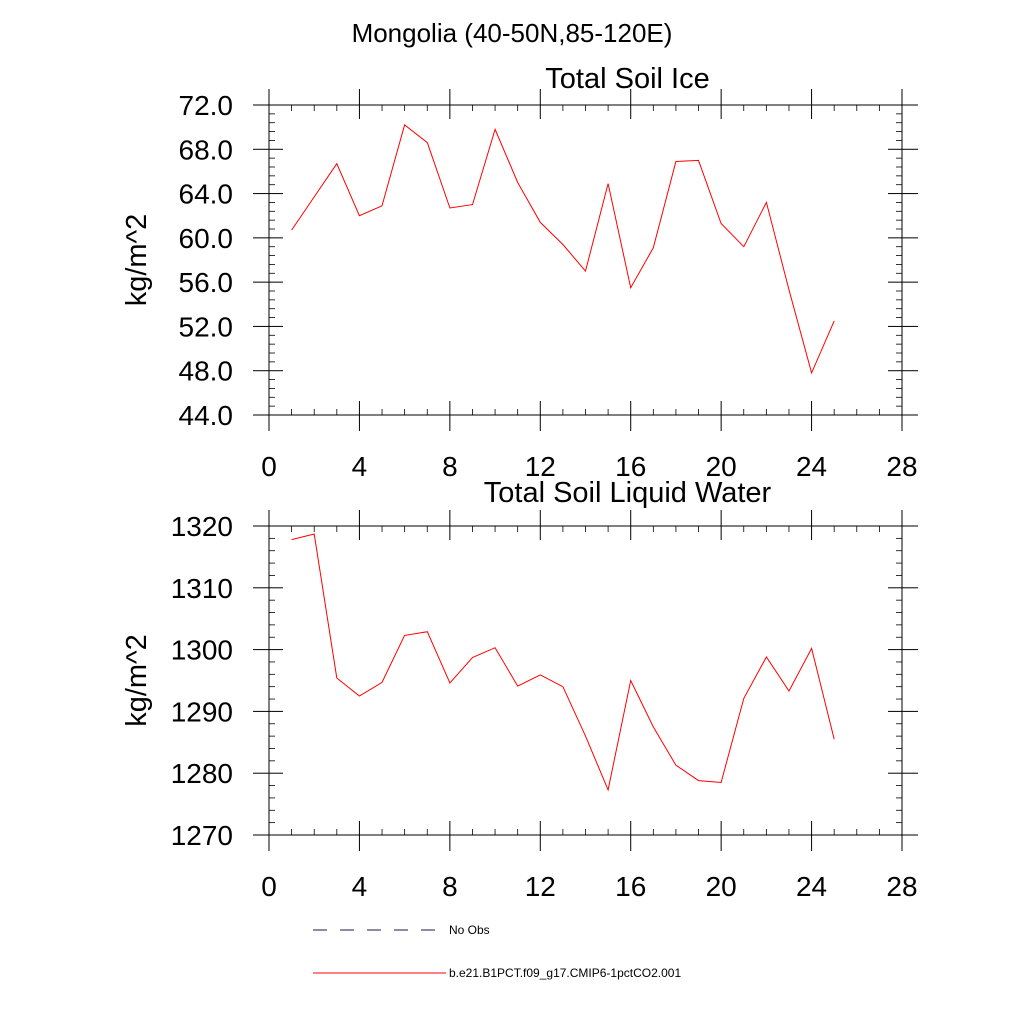  Describe the element at coordinates (202, 526) in the screenshot. I see `y-tick-label: 1320` at that location.